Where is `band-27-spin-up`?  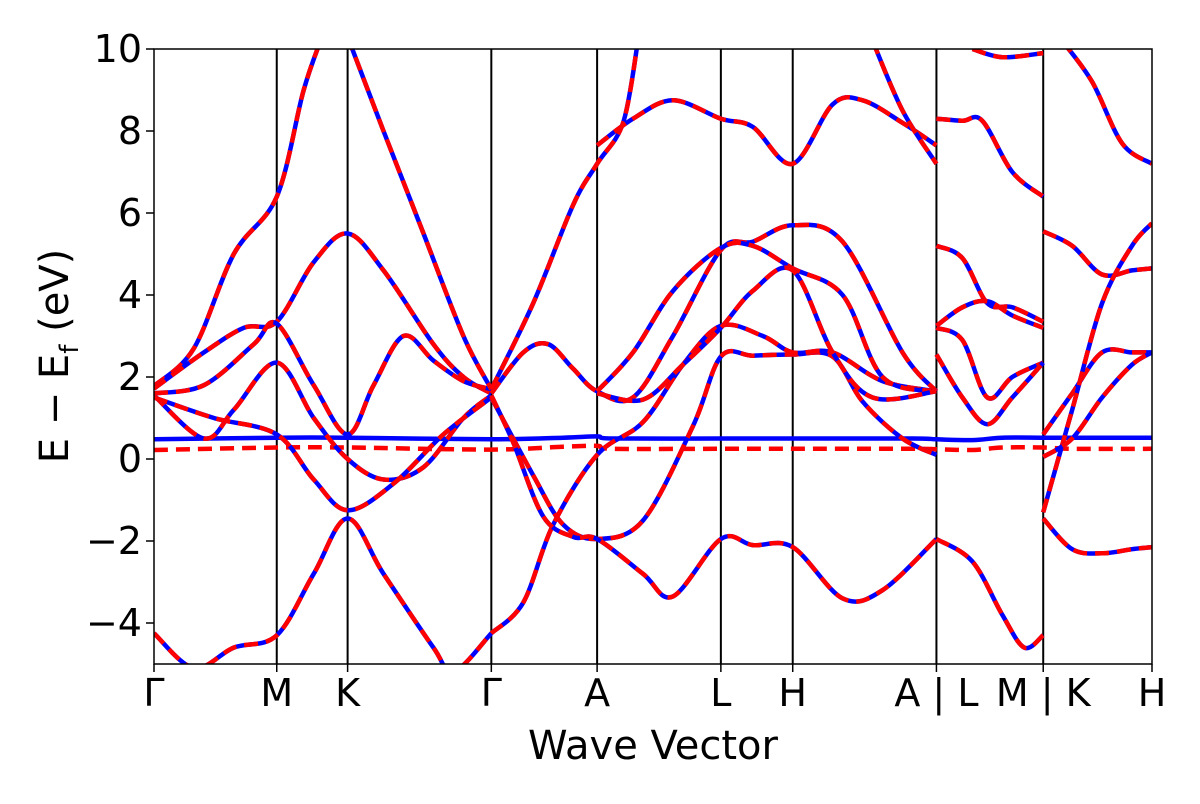 band-27-spin-up is located at coordinates (1096, 367).